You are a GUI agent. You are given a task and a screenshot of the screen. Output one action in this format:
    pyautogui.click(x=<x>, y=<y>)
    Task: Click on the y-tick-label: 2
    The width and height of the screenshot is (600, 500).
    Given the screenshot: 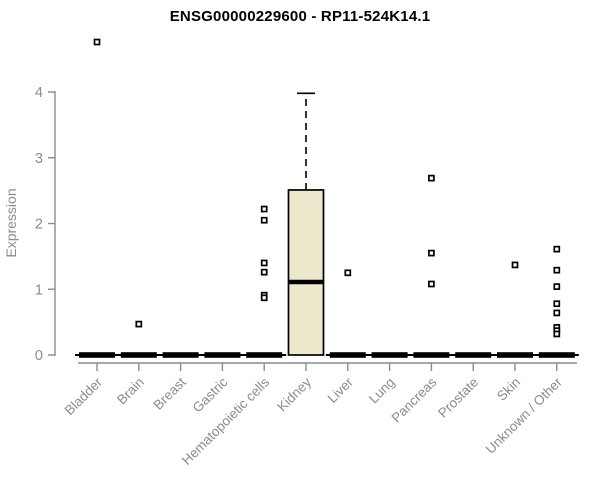 What is the action you would take?
    pyautogui.click(x=39, y=225)
    